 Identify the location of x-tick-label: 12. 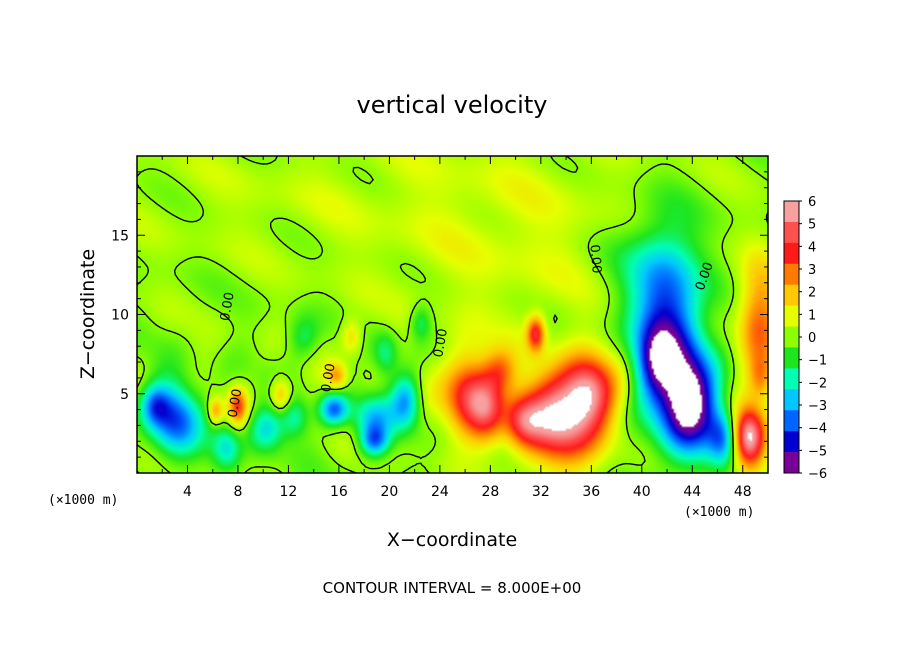
(289, 492).